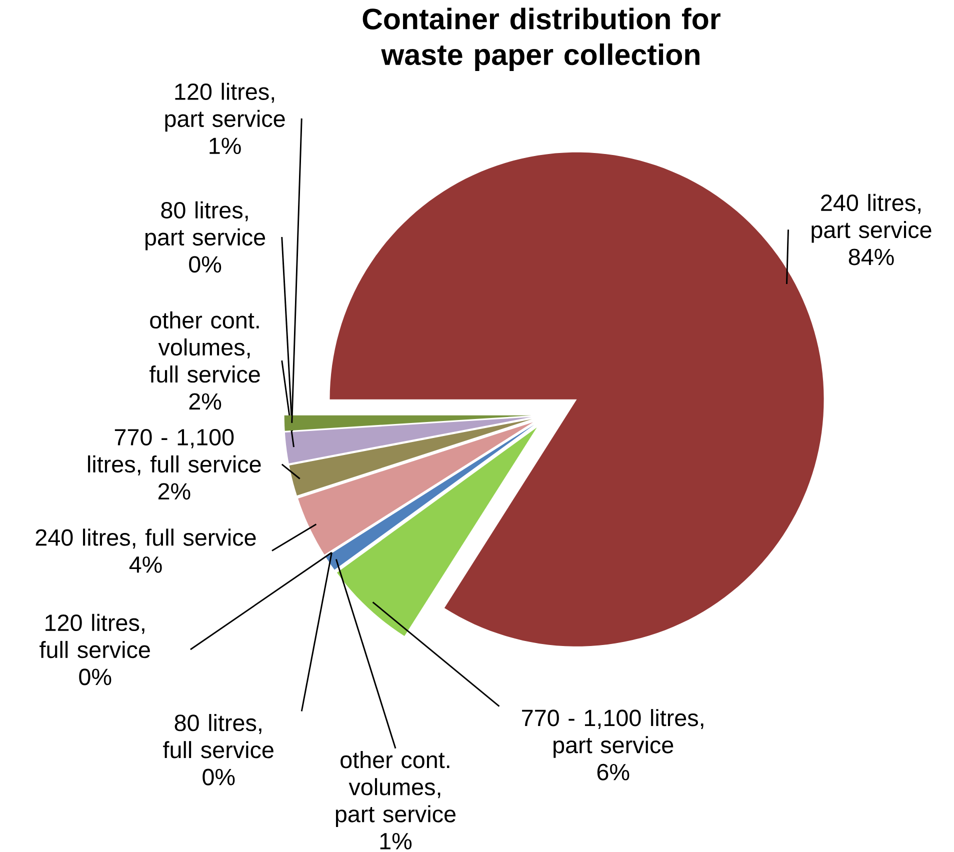 The width and height of the screenshot is (954, 852). I want to click on data-label: 84%, so click(871, 257).